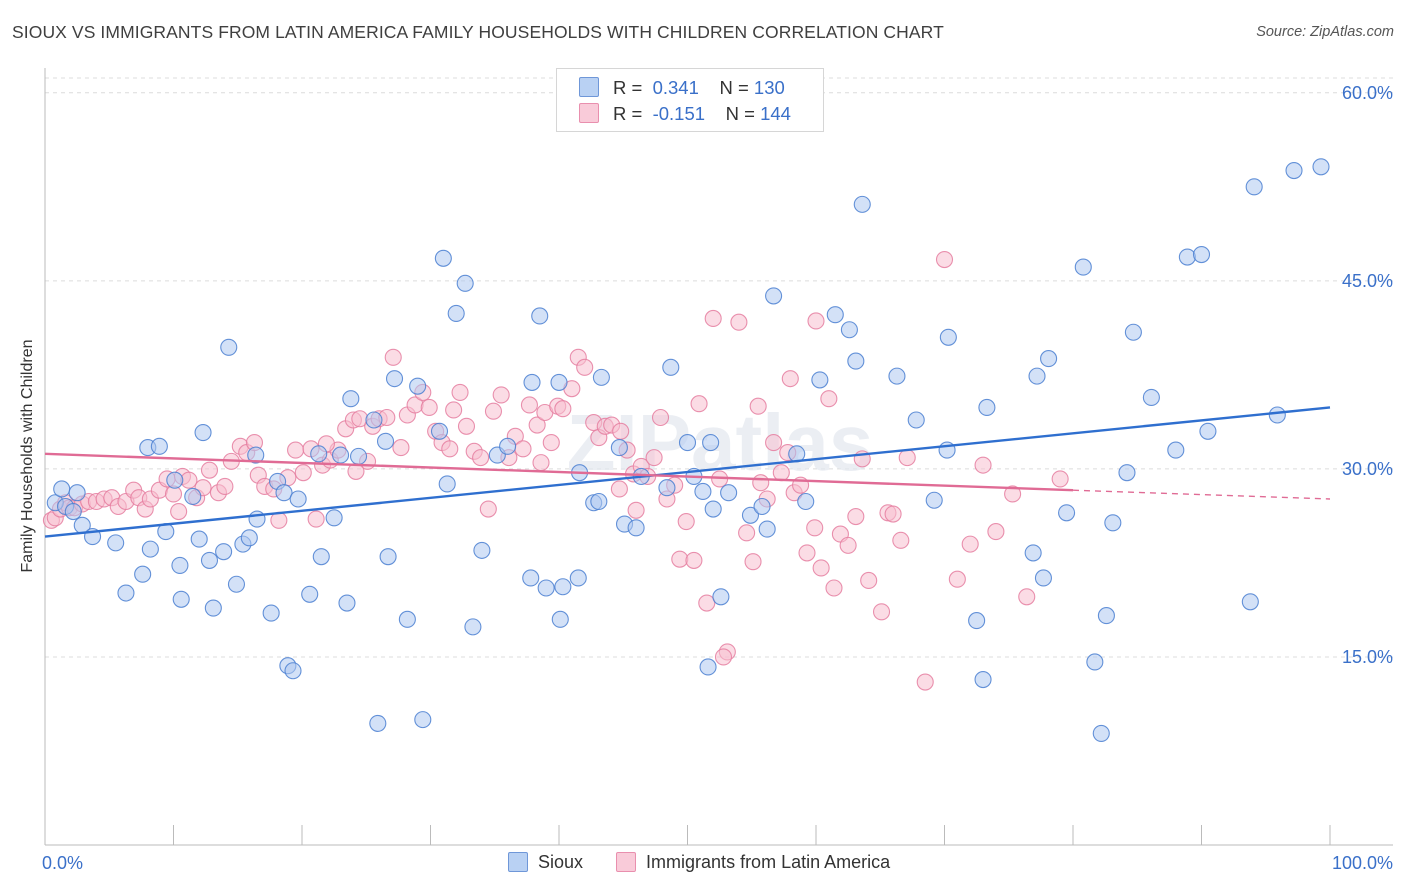 This screenshot has height=892, width=1406. I want to click on legend-r-value: 0.341, so click(675, 87).